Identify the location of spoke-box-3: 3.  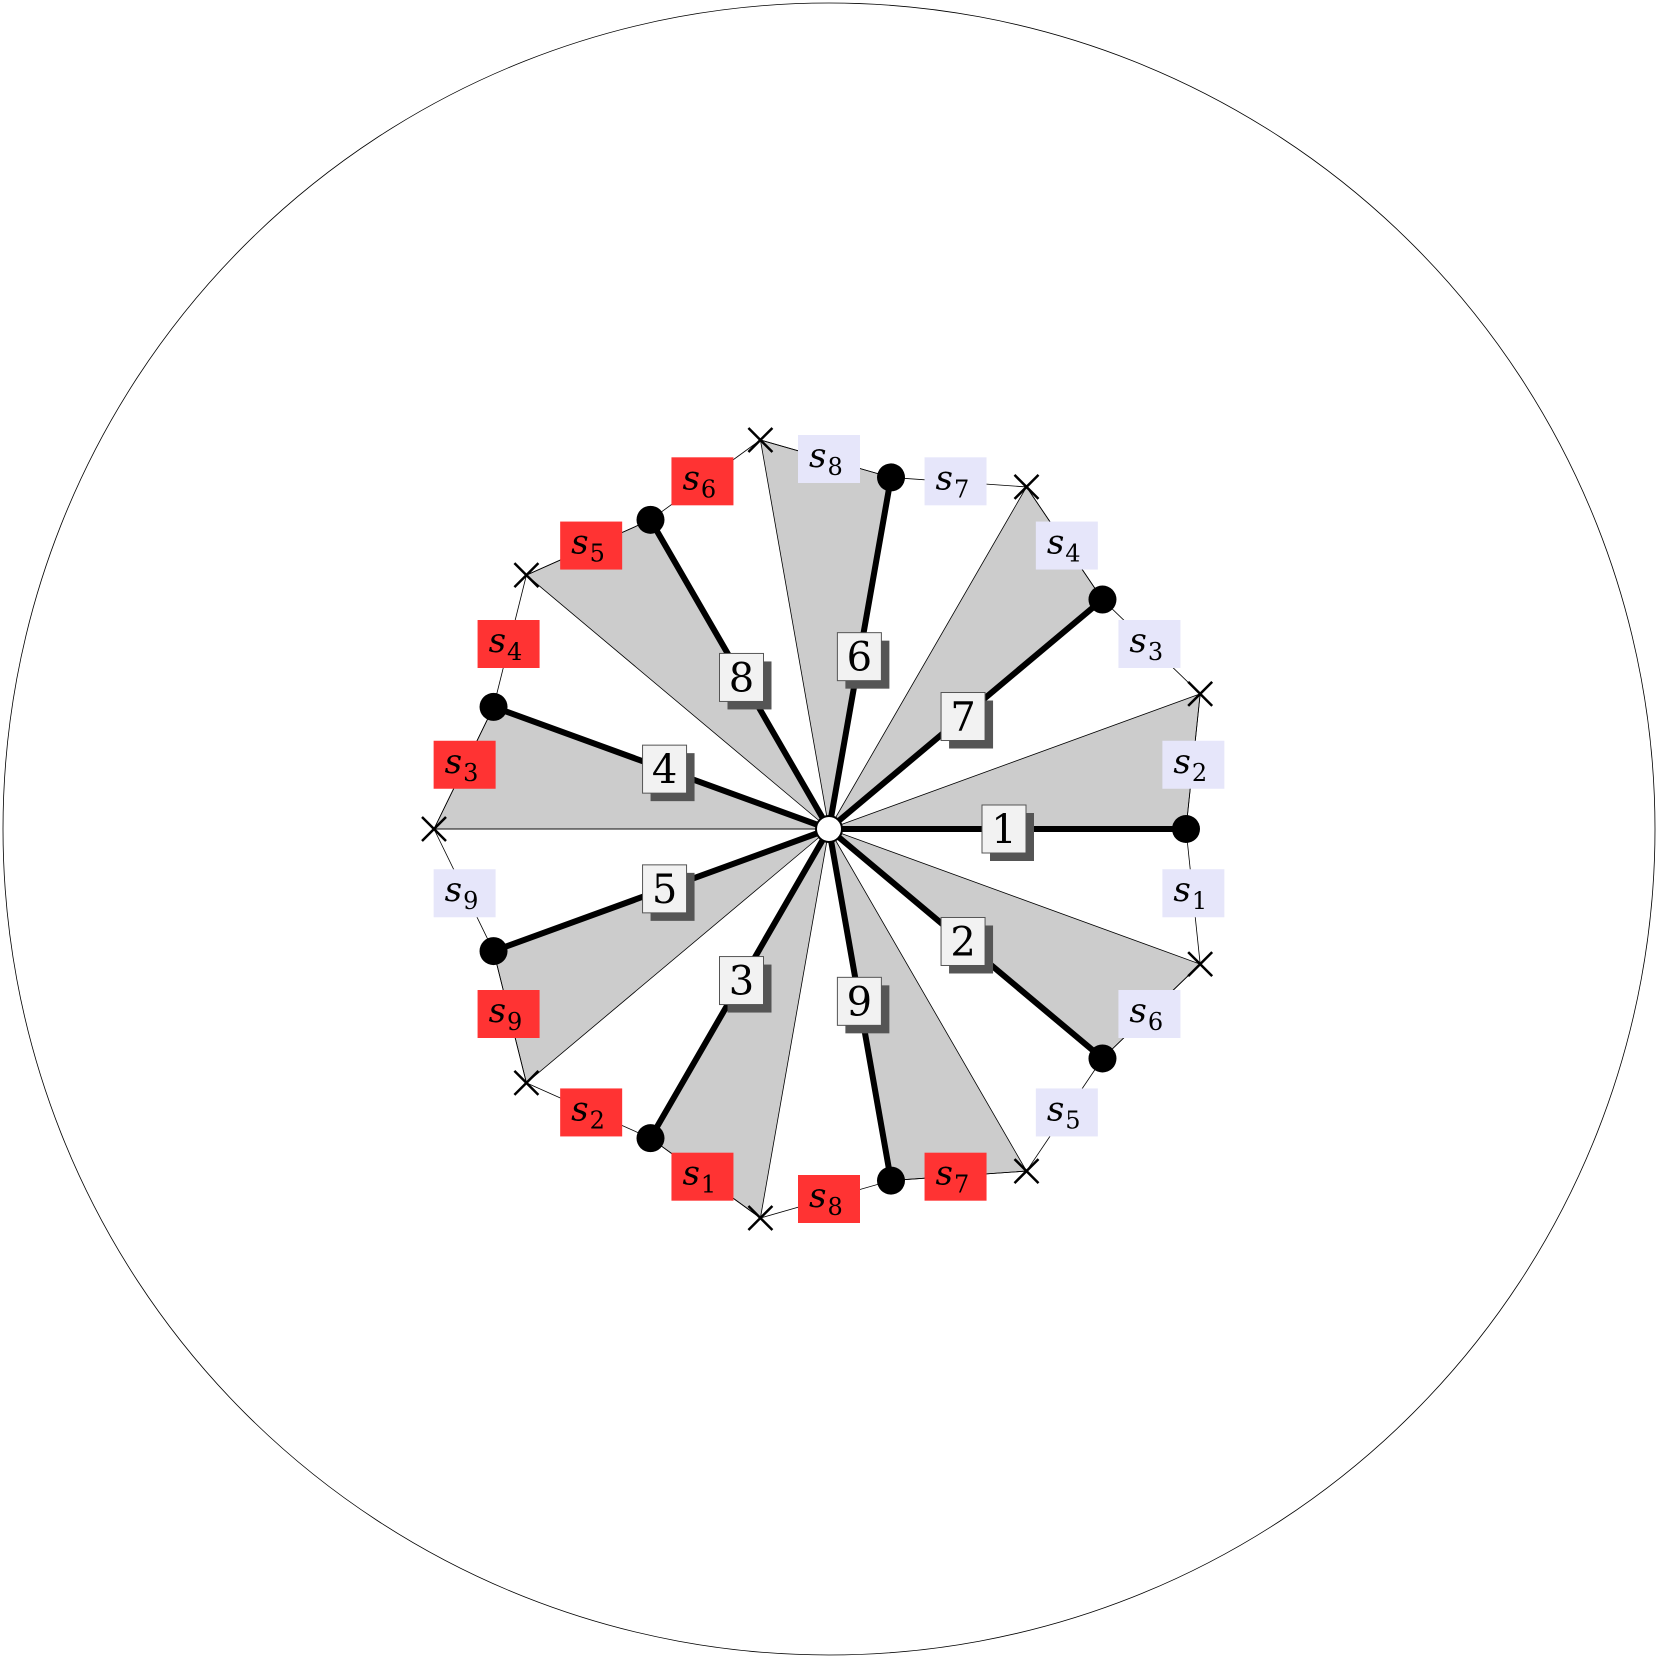
(745, 984).